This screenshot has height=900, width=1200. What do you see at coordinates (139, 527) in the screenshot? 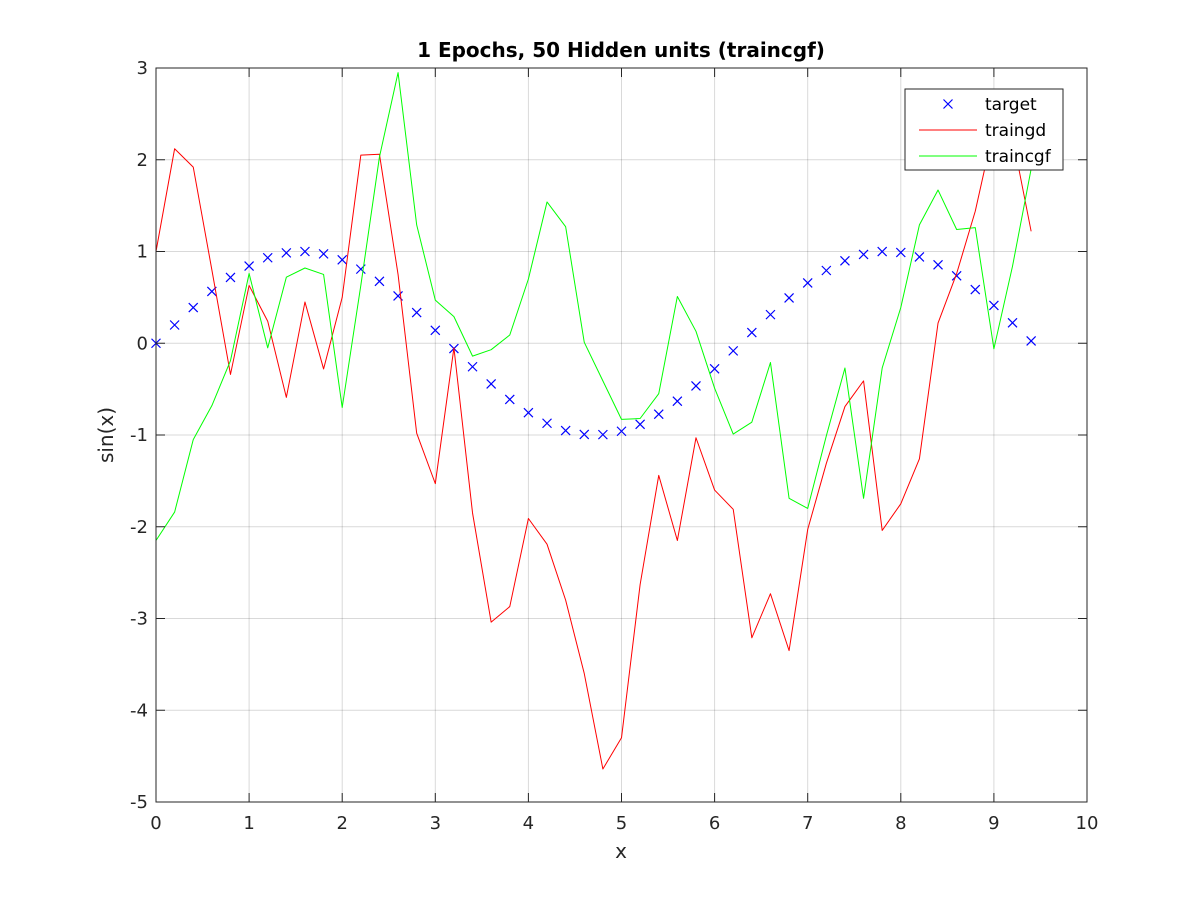
I see `y-tick-label: -2` at bounding box center [139, 527].